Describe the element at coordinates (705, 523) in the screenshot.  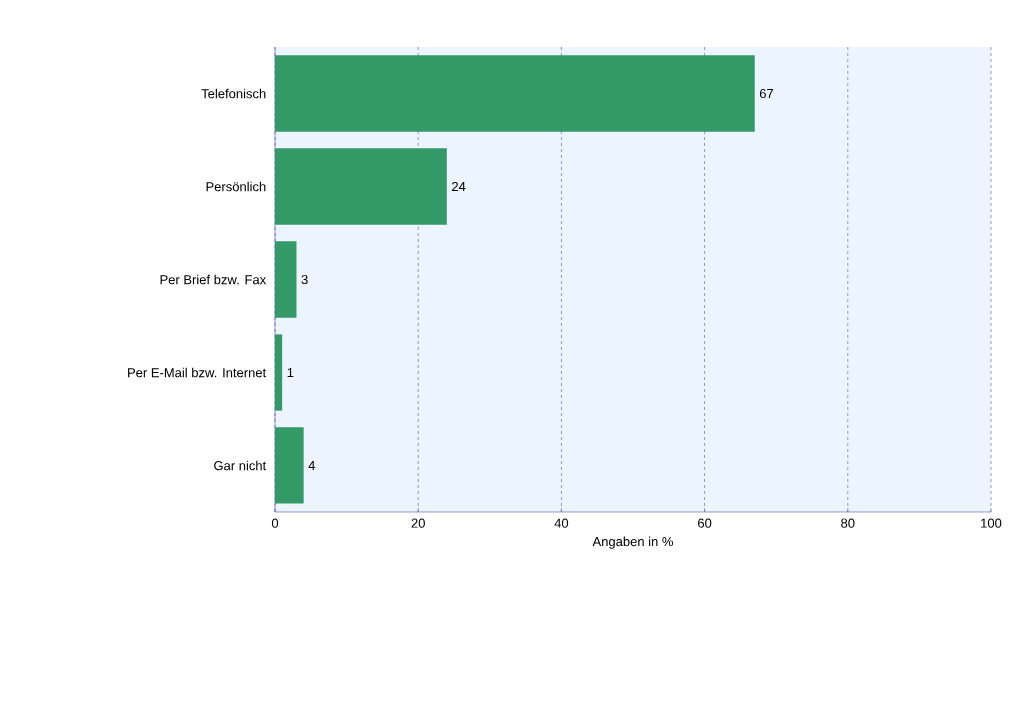
I see `x-tick-label: 60` at that location.